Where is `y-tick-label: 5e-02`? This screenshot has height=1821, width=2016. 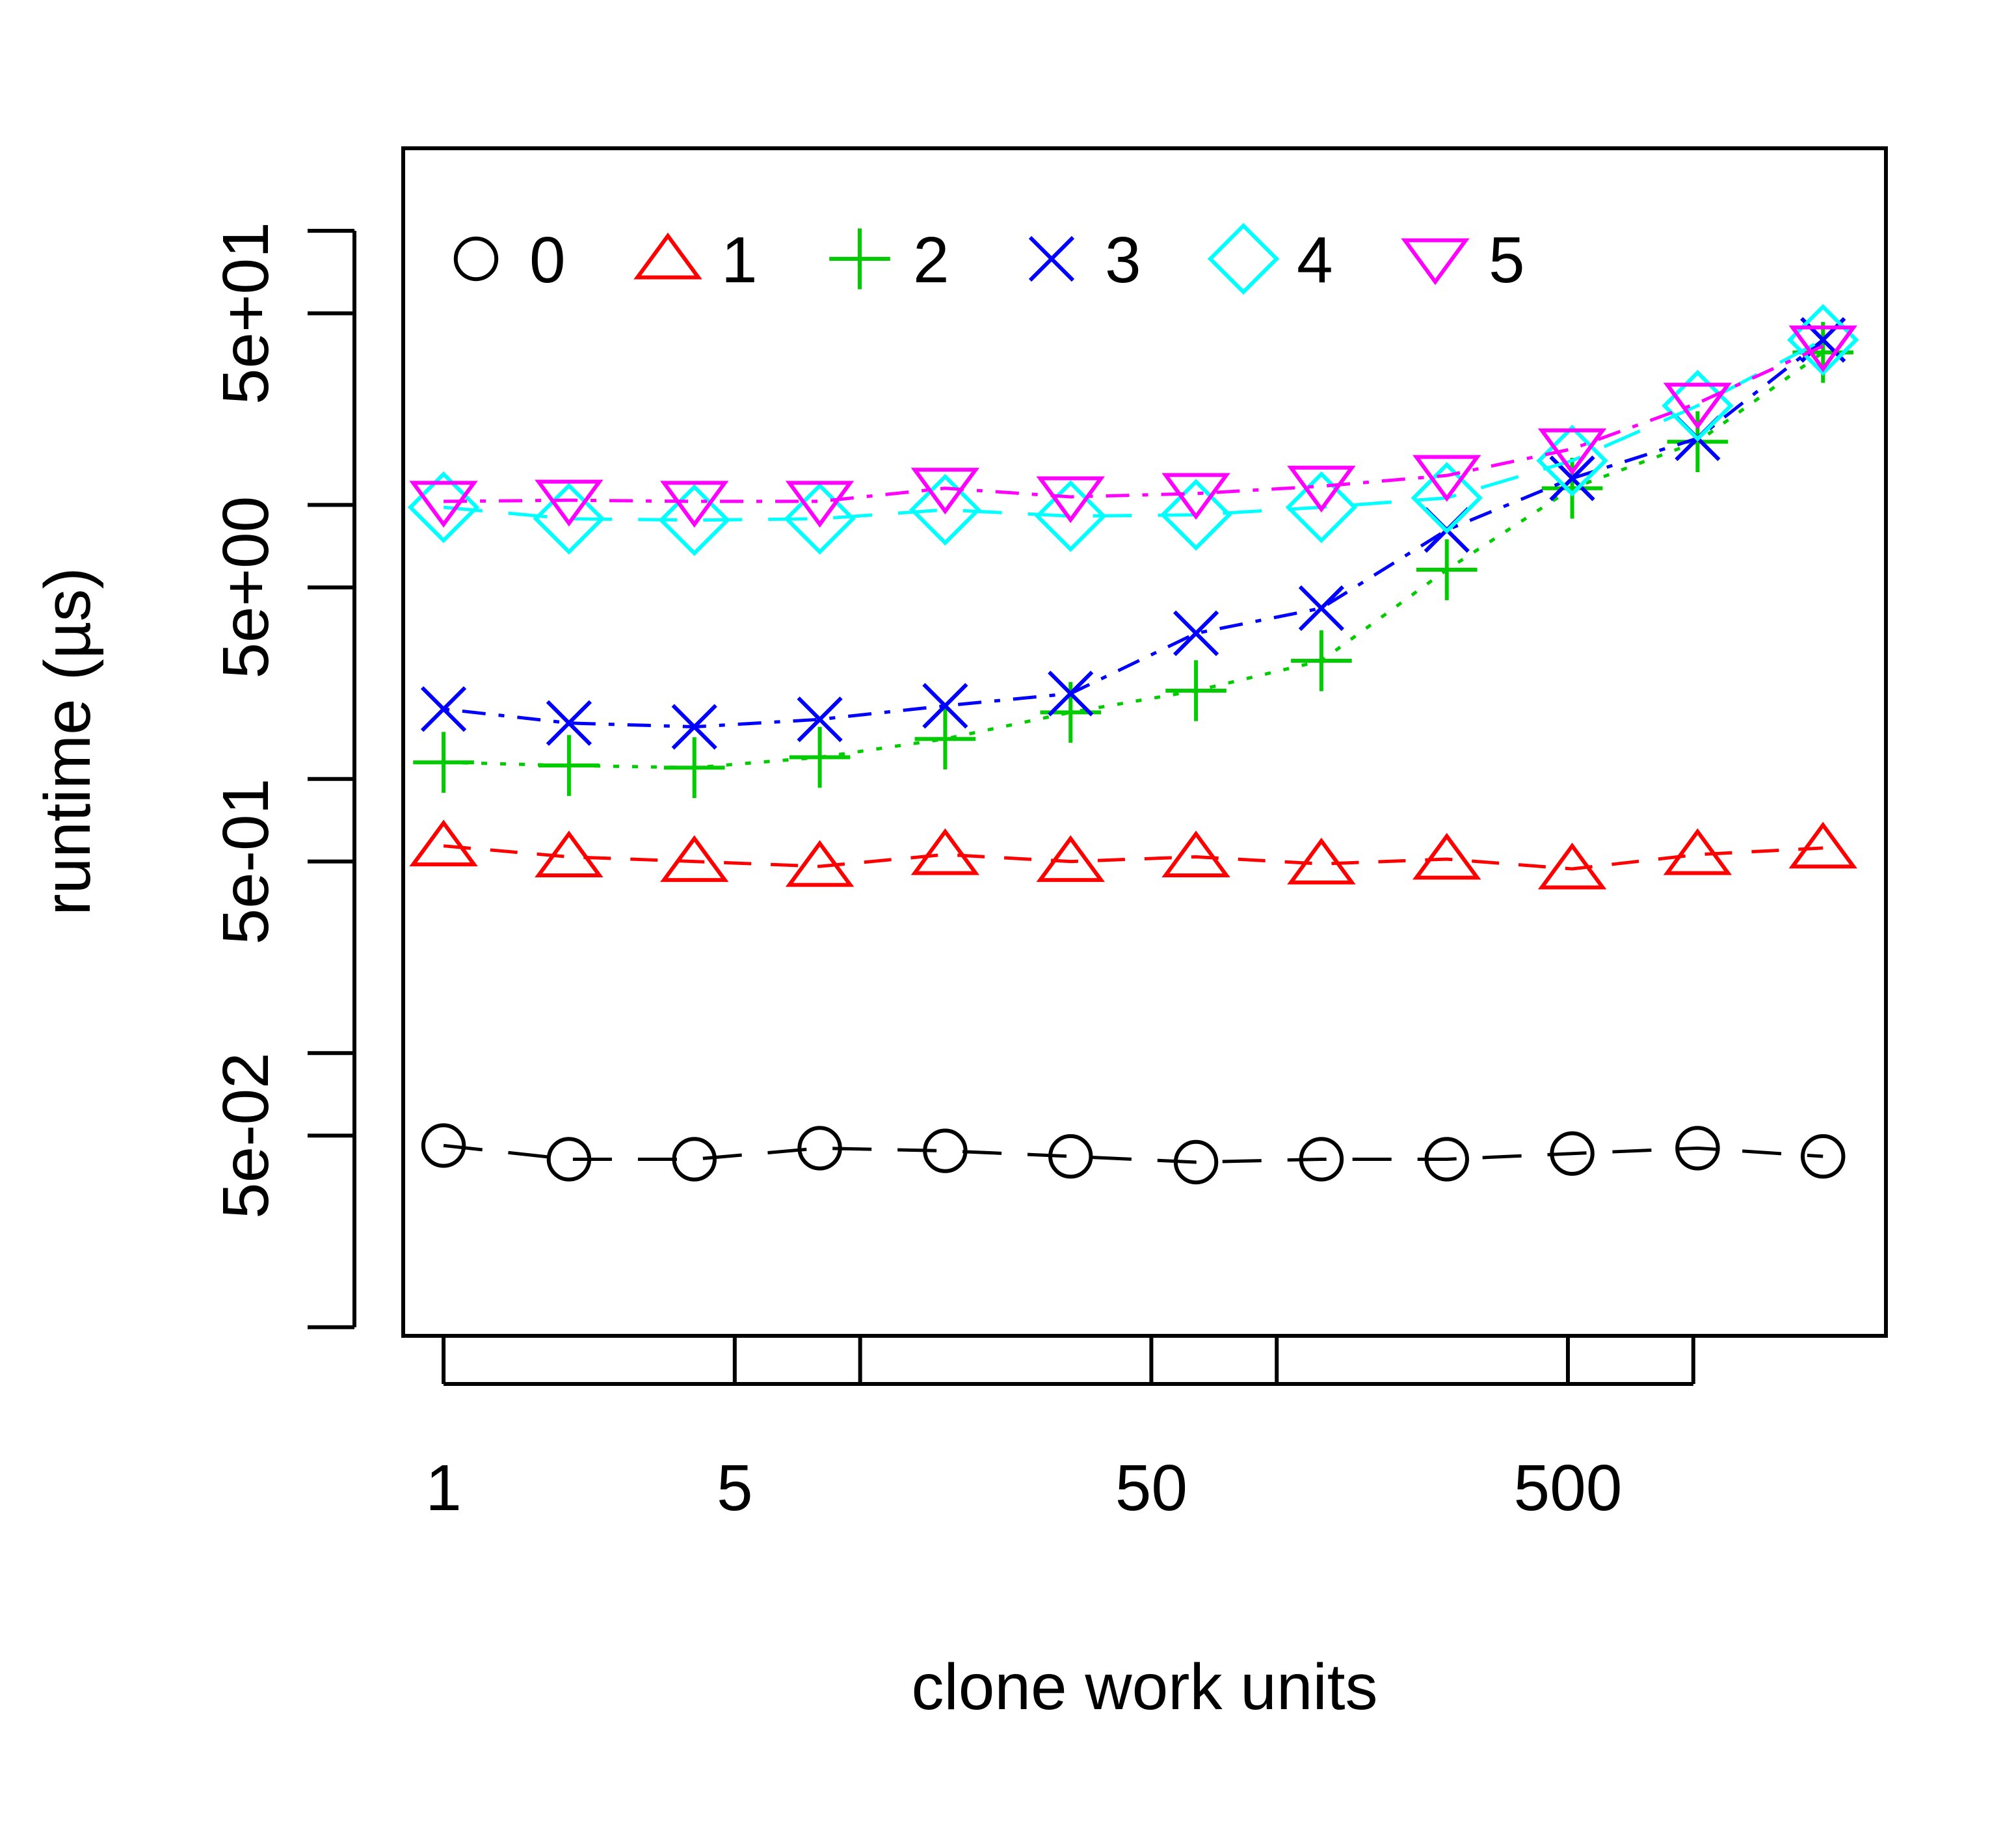
y-tick-label: 5e-02 is located at coordinates (245, 1135).